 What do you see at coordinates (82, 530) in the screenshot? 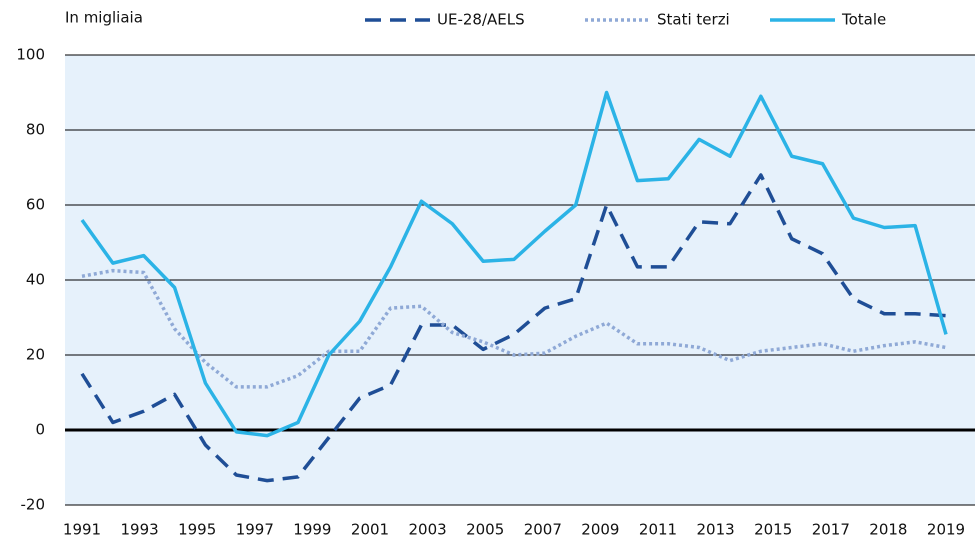
I see `x-tick-label: 1991` at bounding box center [82, 530].